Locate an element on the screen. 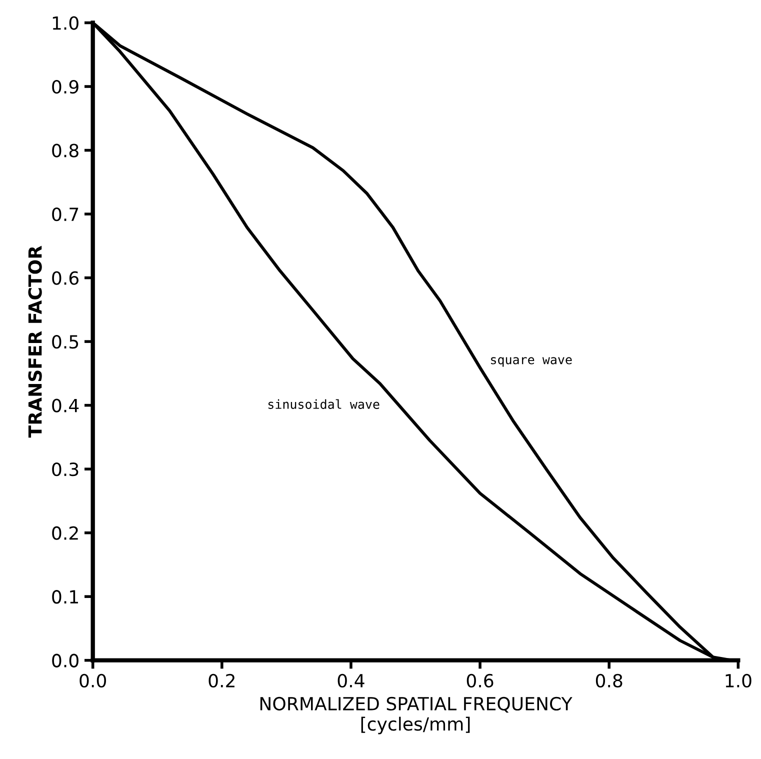 This screenshot has width=761, height=759. x-tick-label: 0.4 is located at coordinates (351, 681).